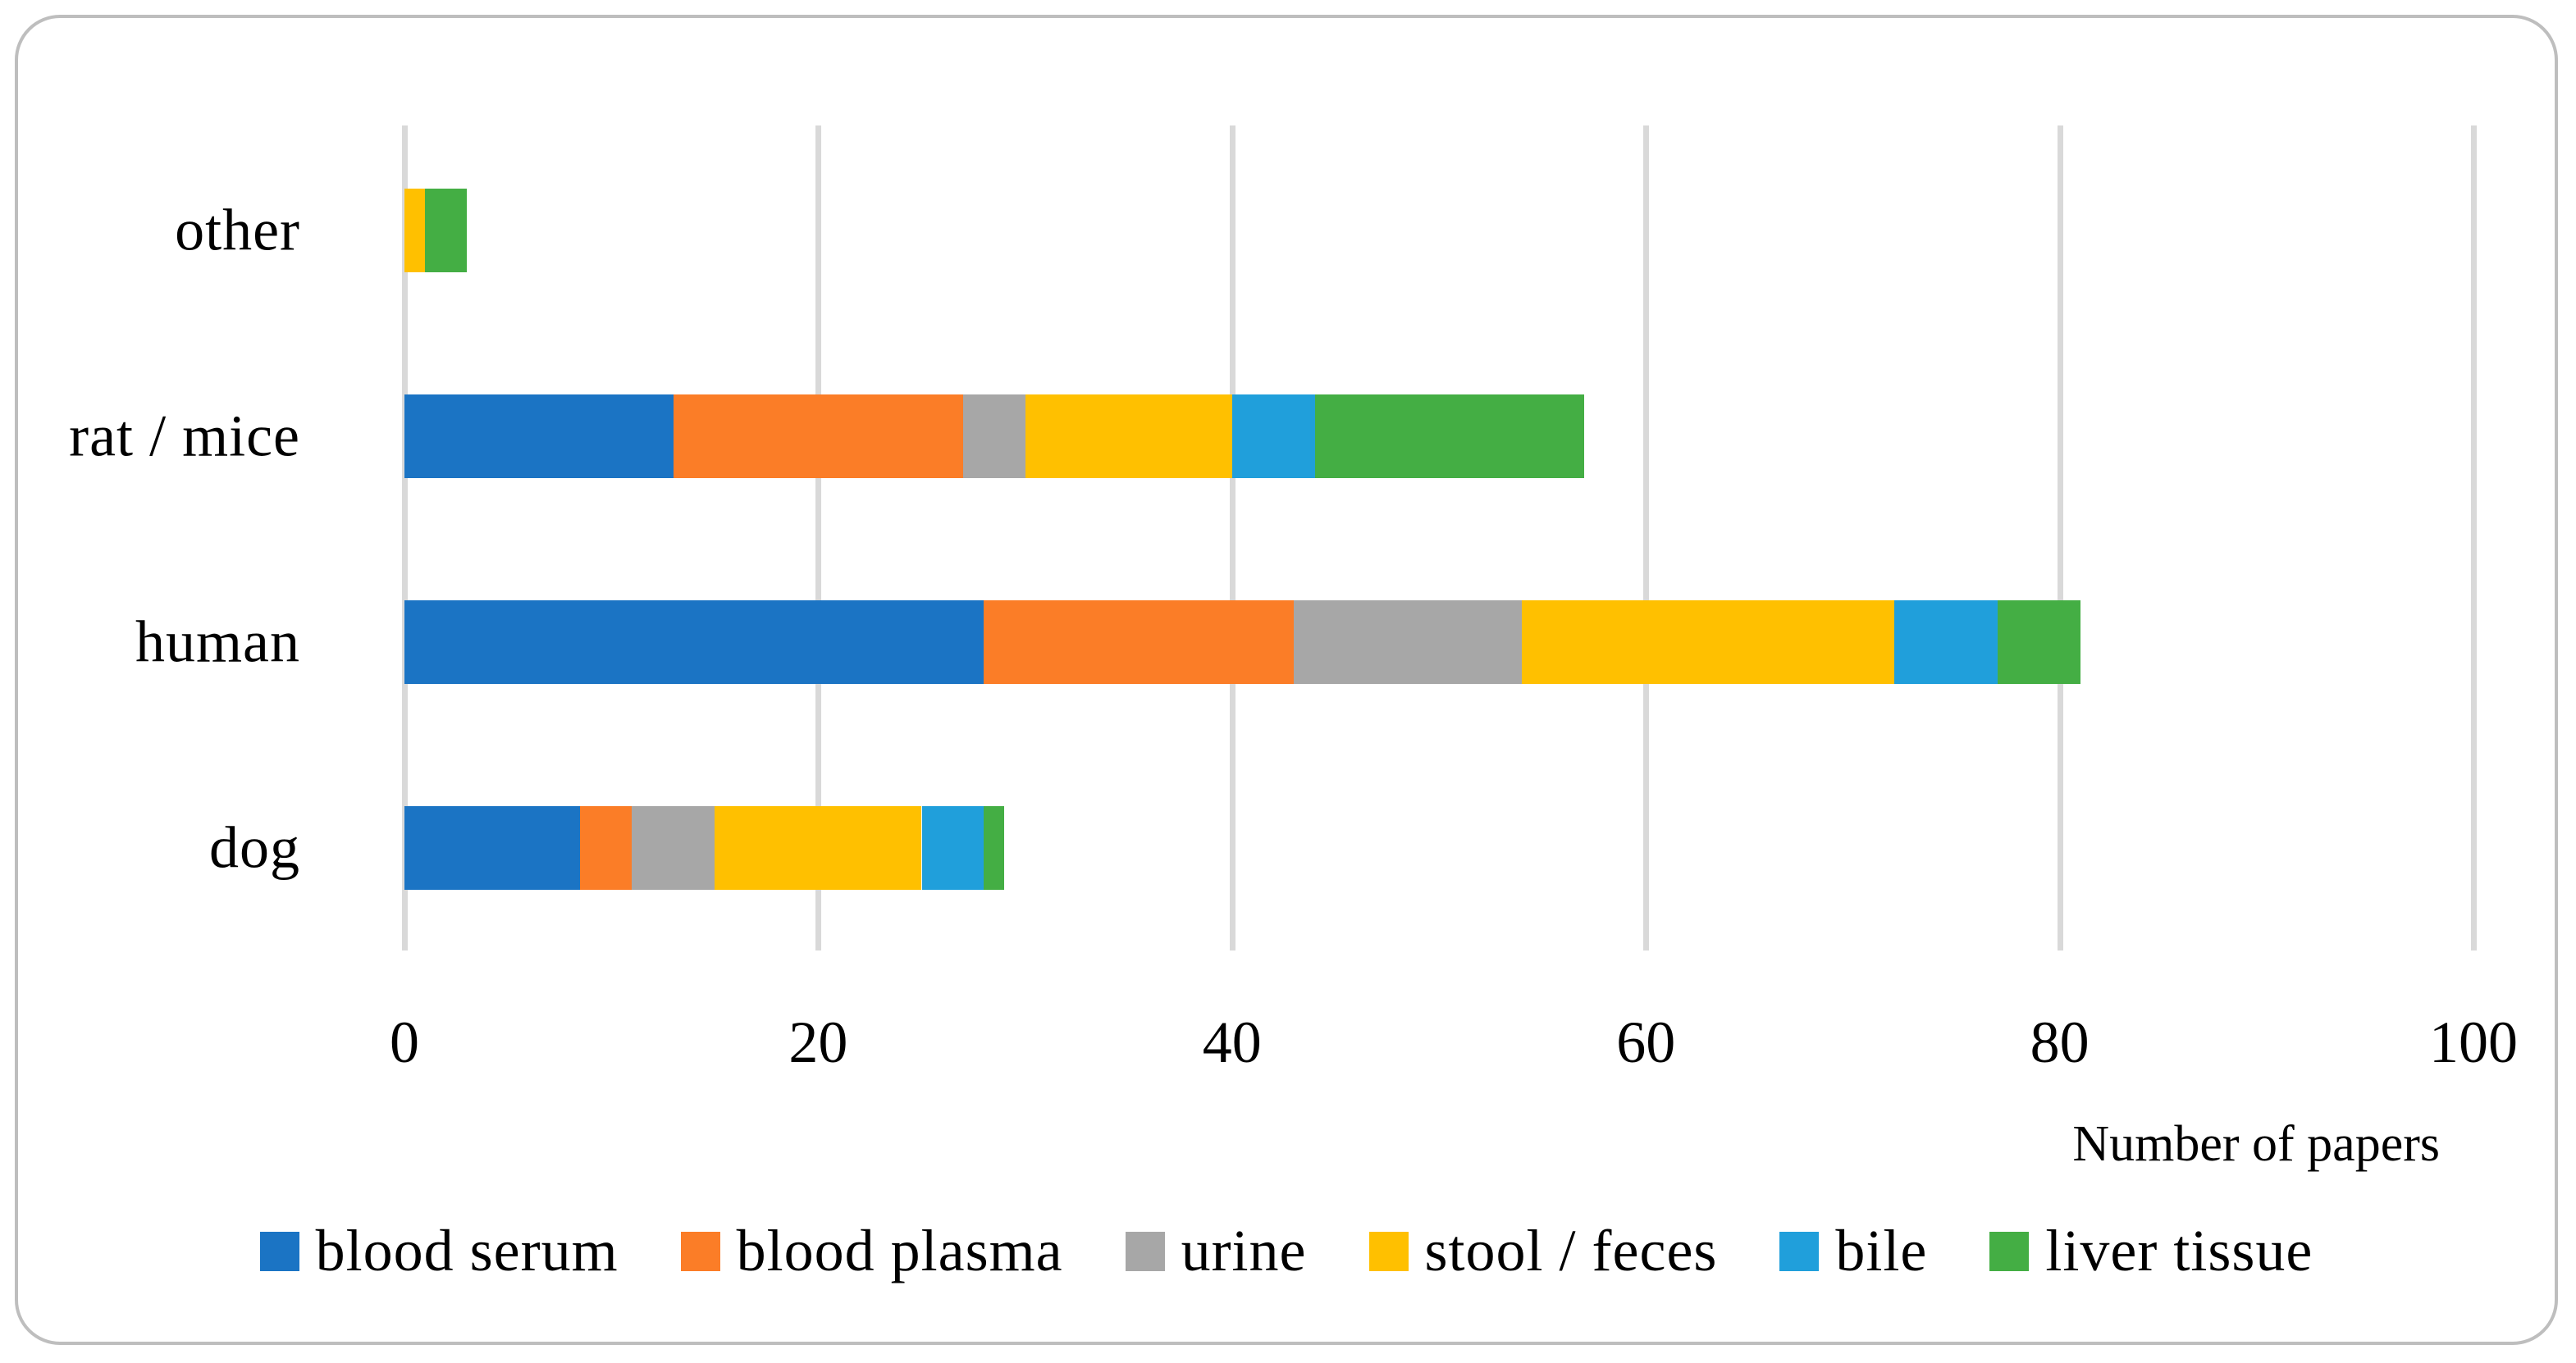 This screenshot has height=1363, width=2576. What do you see at coordinates (900, 1250) in the screenshot?
I see `legend-label: blood plasma` at bounding box center [900, 1250].